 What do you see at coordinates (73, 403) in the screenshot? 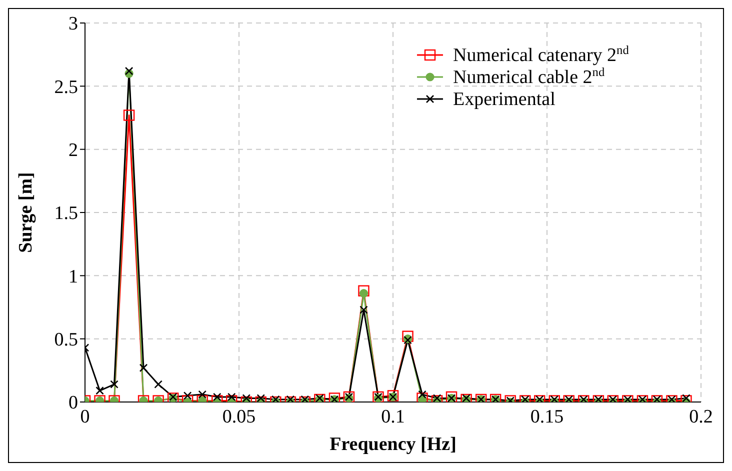
I see `y-tick-label: 0` at bounding box center [73, 403].